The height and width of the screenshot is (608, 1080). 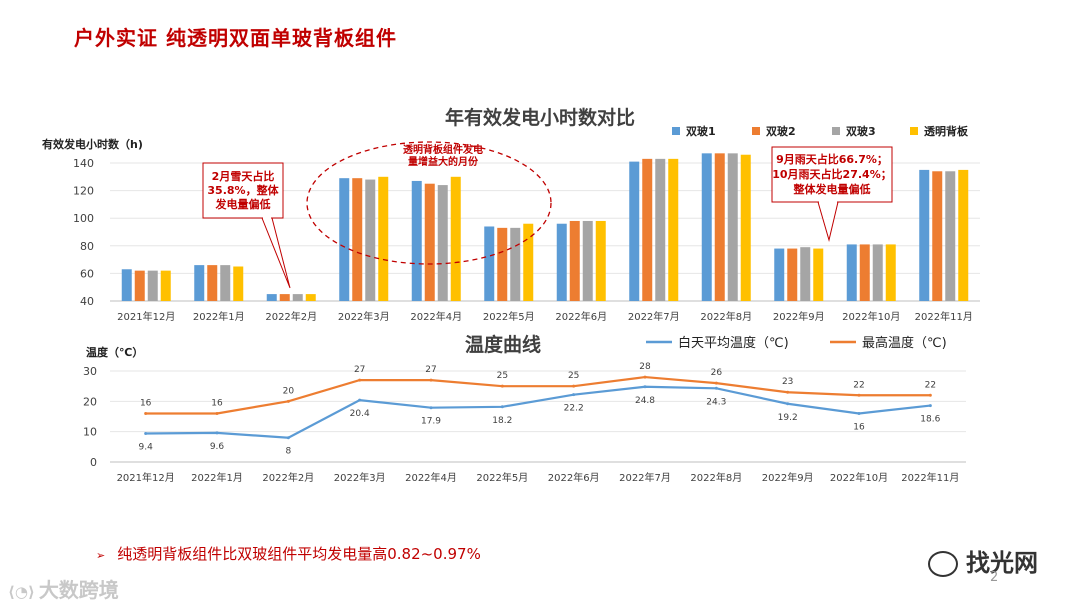 What do you see at coordinates (92, 144) in the screenshot?
I see `bar-y-axis-label: 有效发电小时数（h)` at bounding box center [92, 144].